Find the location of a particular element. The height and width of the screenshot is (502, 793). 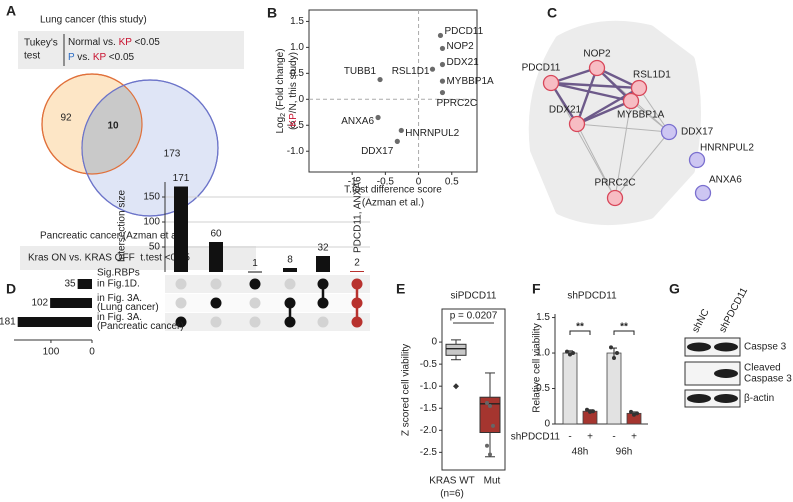

node-label: PRRC2C is located at coordinates (614, 183).